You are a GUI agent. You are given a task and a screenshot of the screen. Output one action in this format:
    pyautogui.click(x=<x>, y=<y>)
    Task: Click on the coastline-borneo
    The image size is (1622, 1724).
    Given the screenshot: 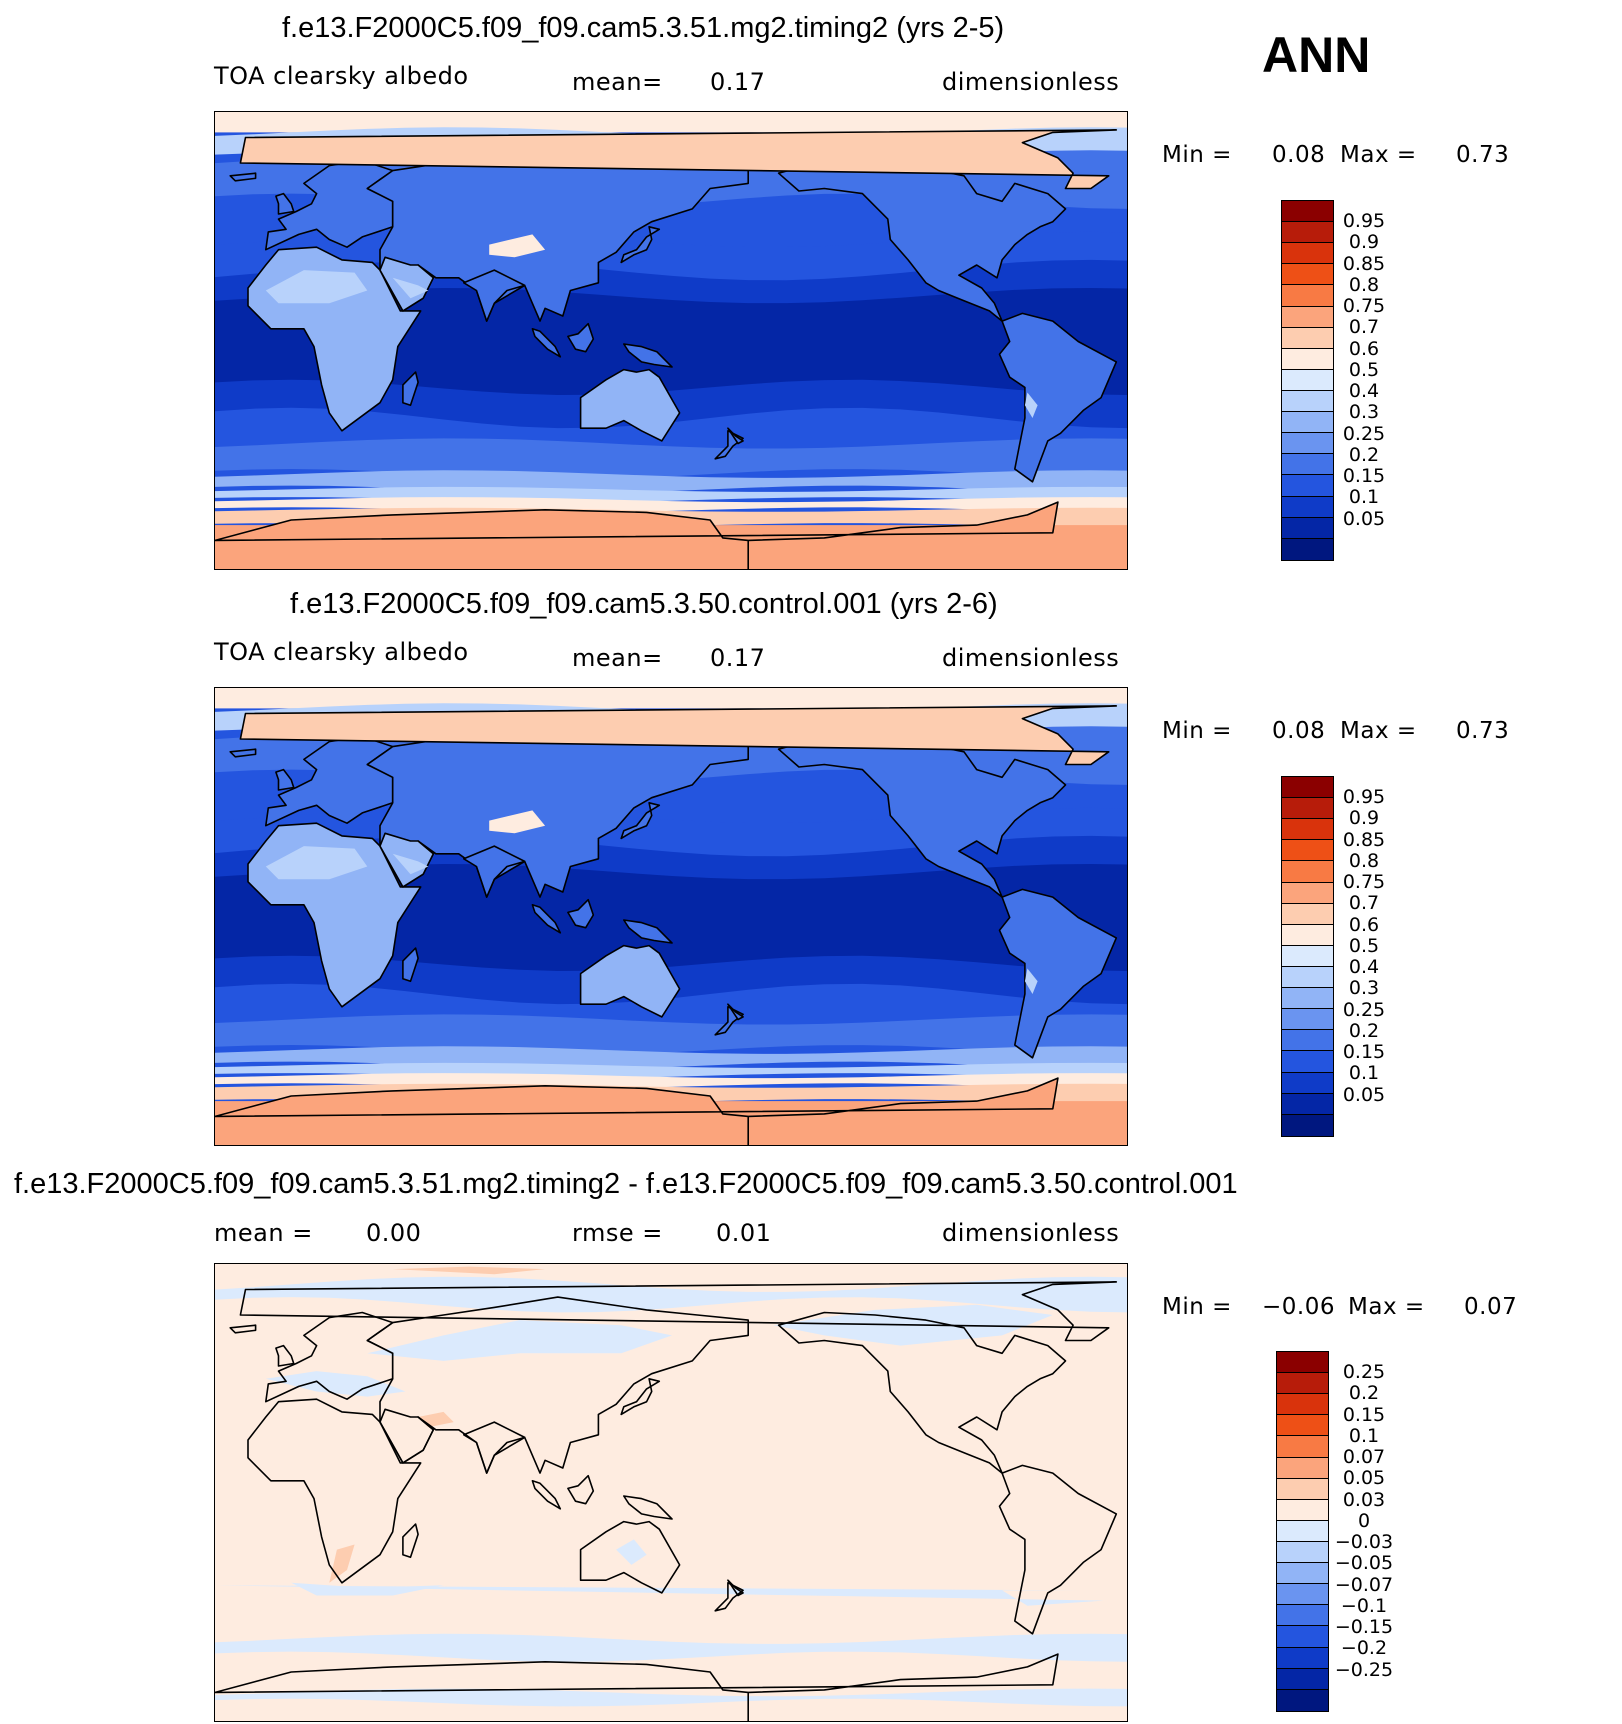 What is the action you would take?
    pyautogui.click(x=581, y=1489)
    